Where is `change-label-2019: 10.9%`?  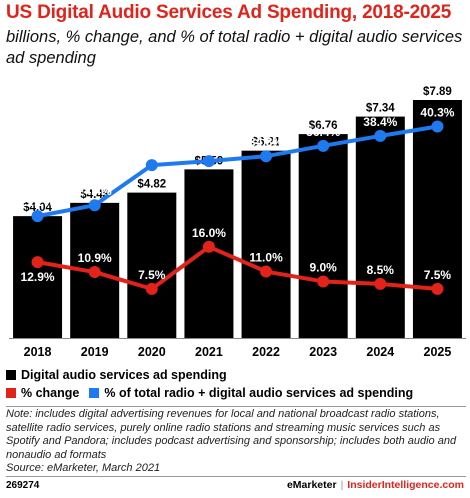 change-label-2019: 10.9% is located at coordinates (95, 258).